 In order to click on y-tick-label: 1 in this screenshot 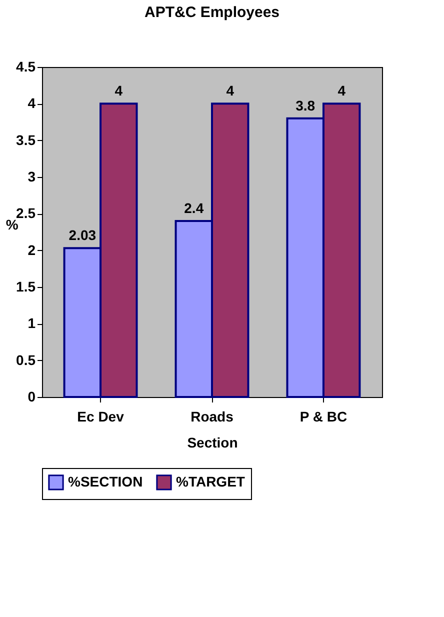, I will do `click(32, 323)`.